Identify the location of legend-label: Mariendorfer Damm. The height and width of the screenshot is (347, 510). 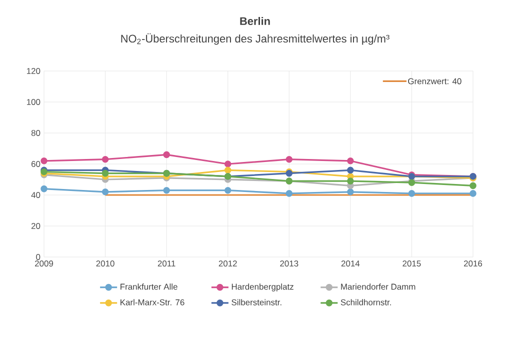
(378, 287).